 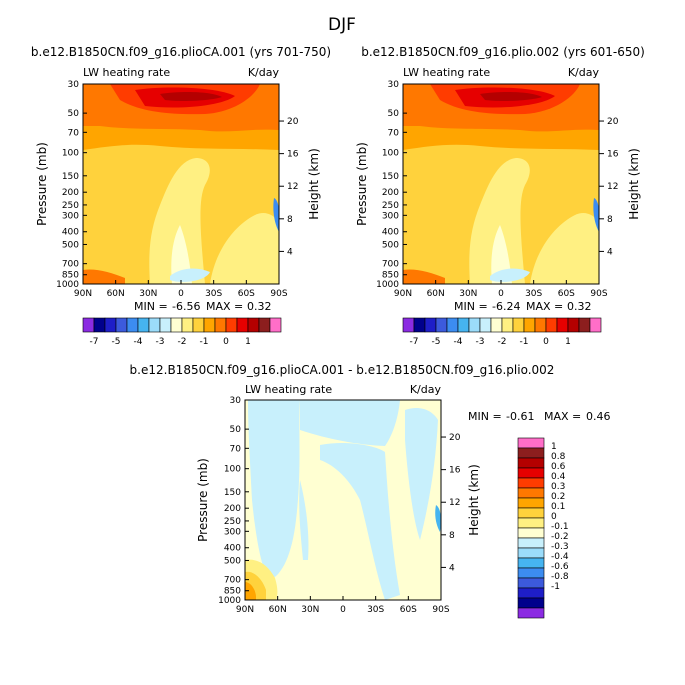 I want to click on y-tick-label: 400, so click(x=390, y=233).